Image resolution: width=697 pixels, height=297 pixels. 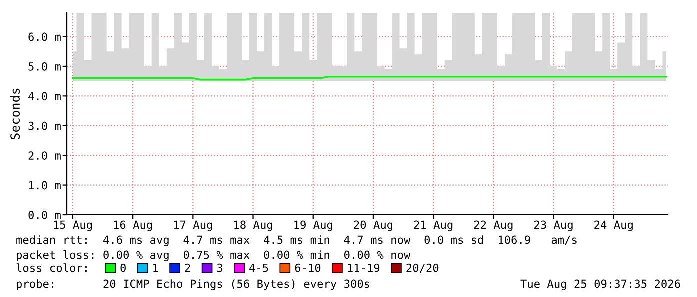 What do you see at coordinates (123, 268) in the screenshot?
I see `legend-label: 0` at bounding box center [123, 268].